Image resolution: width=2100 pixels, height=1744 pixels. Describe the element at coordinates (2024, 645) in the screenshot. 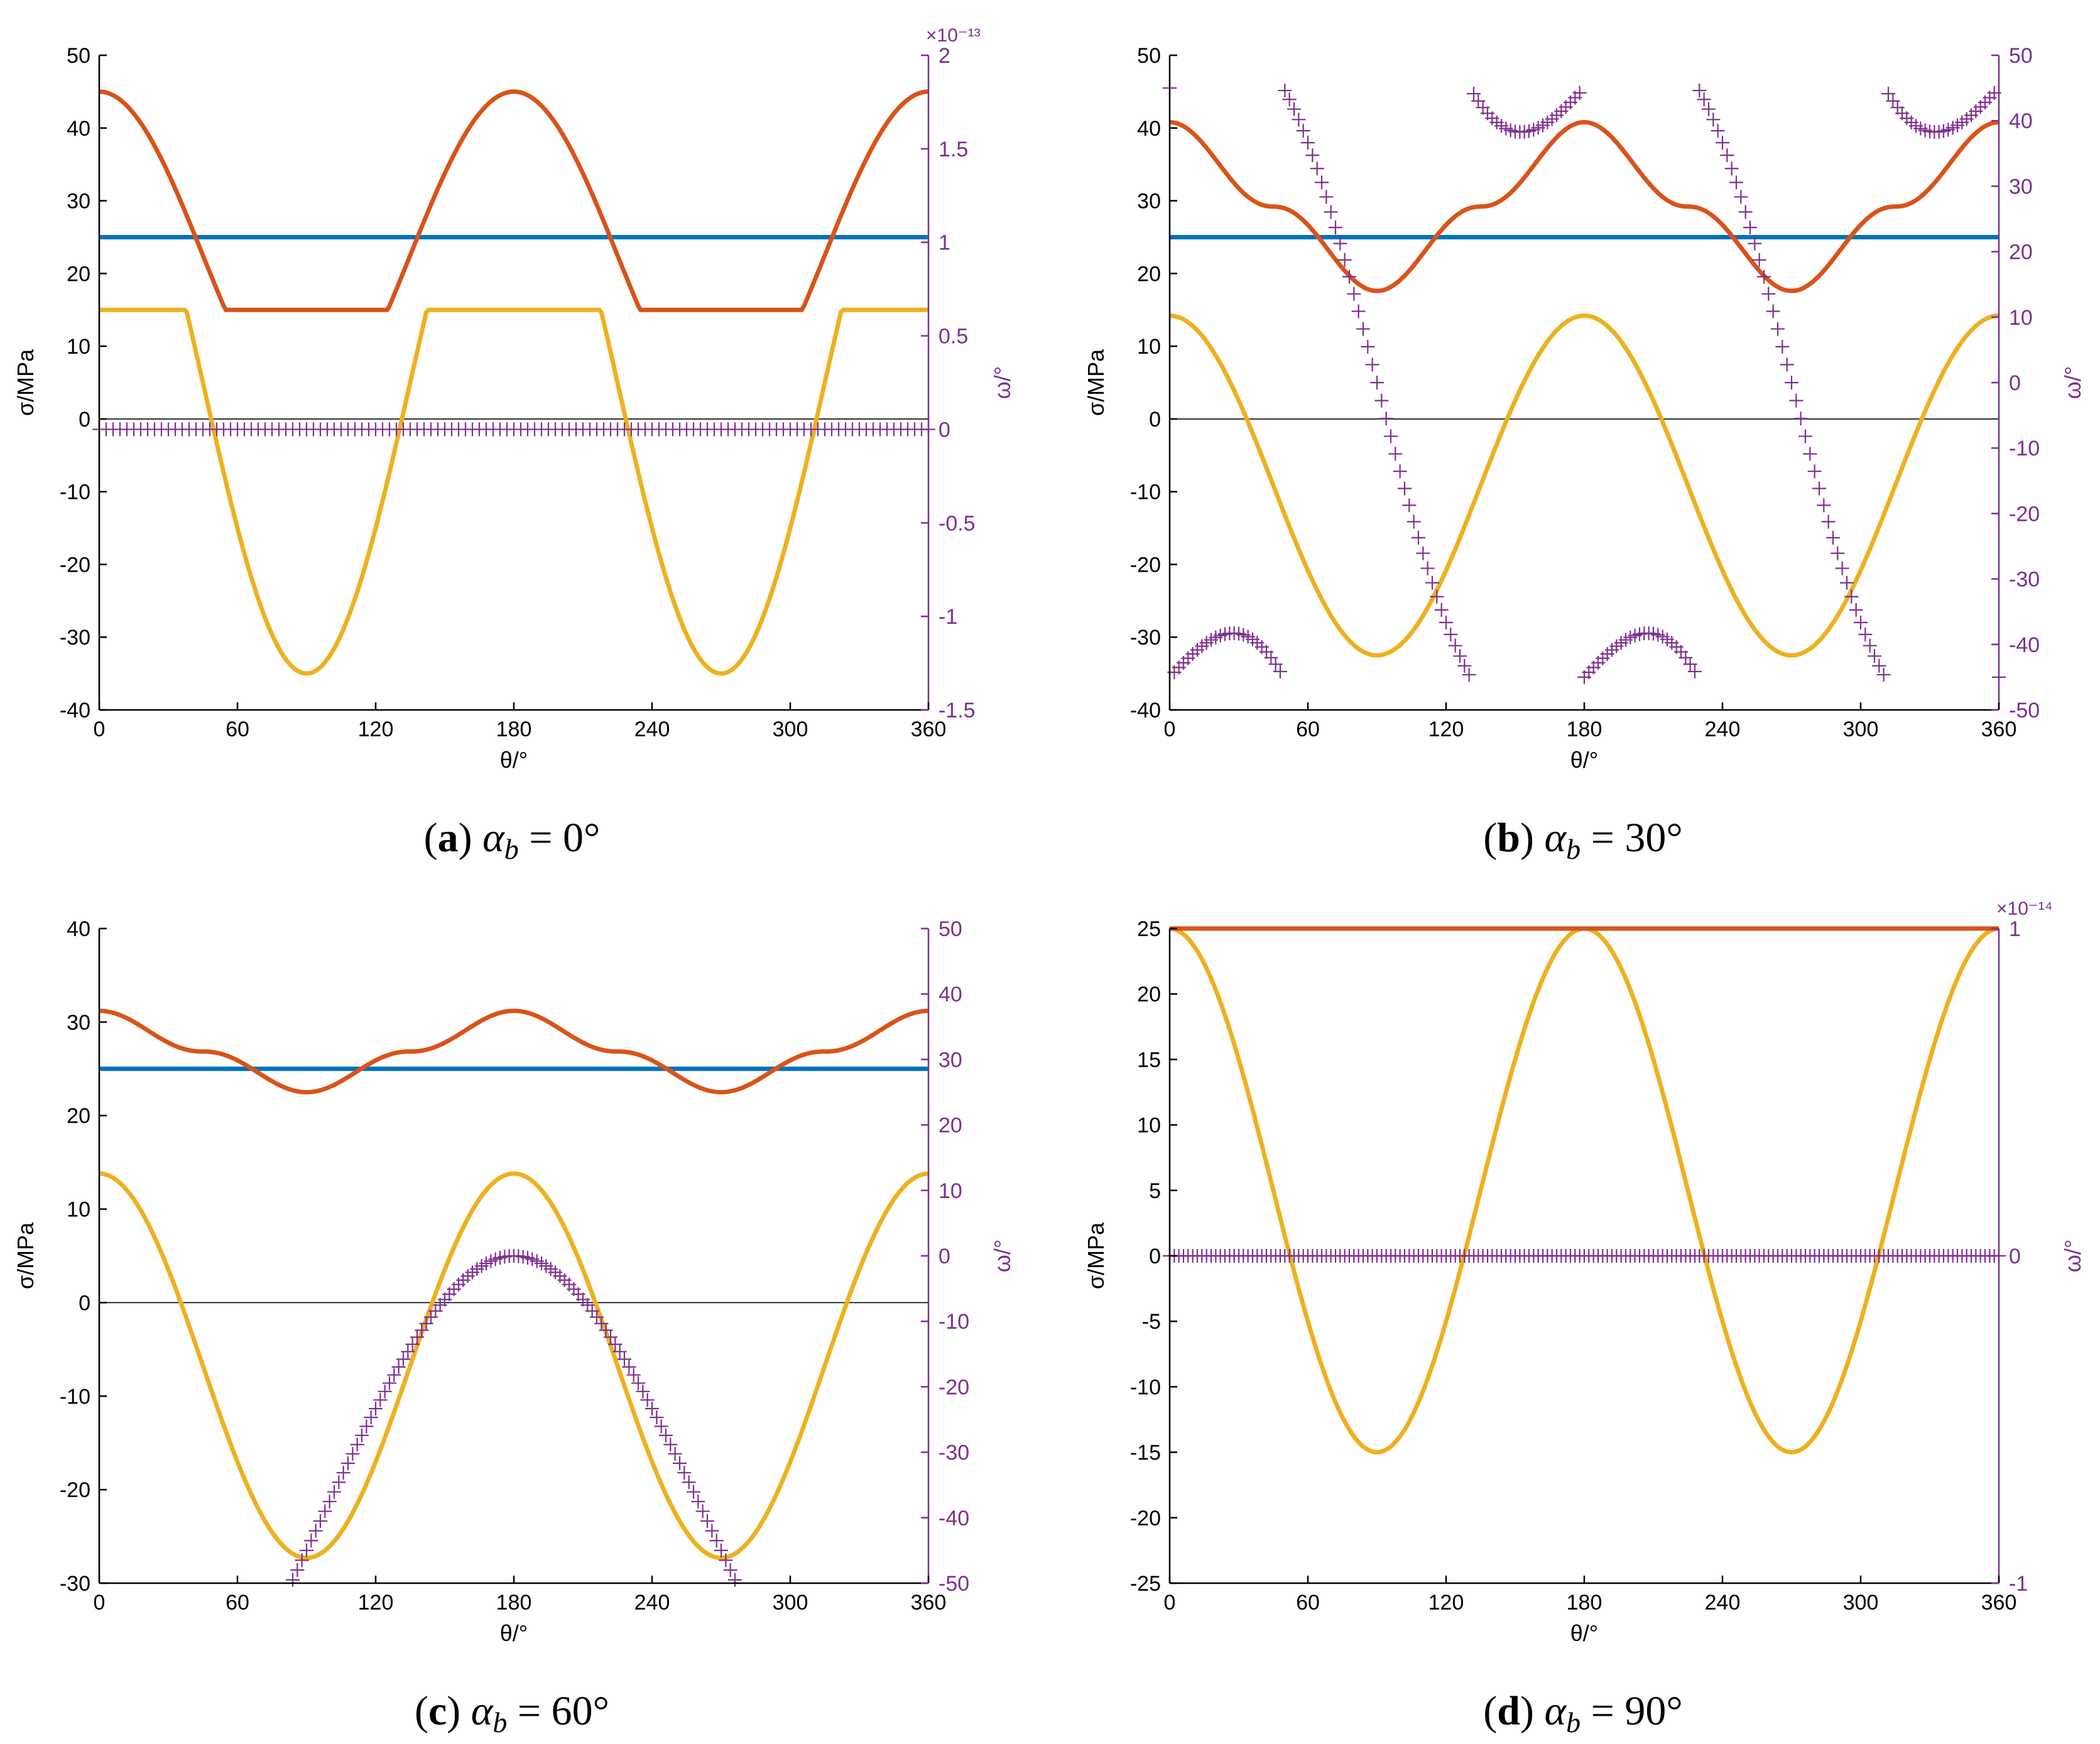

I see `y2-tick-label: -40` at that location.